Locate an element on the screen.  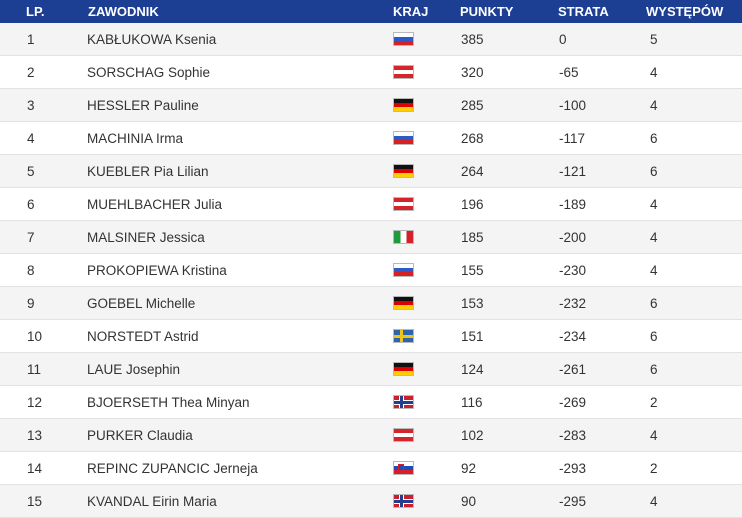
row-gap: -100 is located at coordinates (573, 105).